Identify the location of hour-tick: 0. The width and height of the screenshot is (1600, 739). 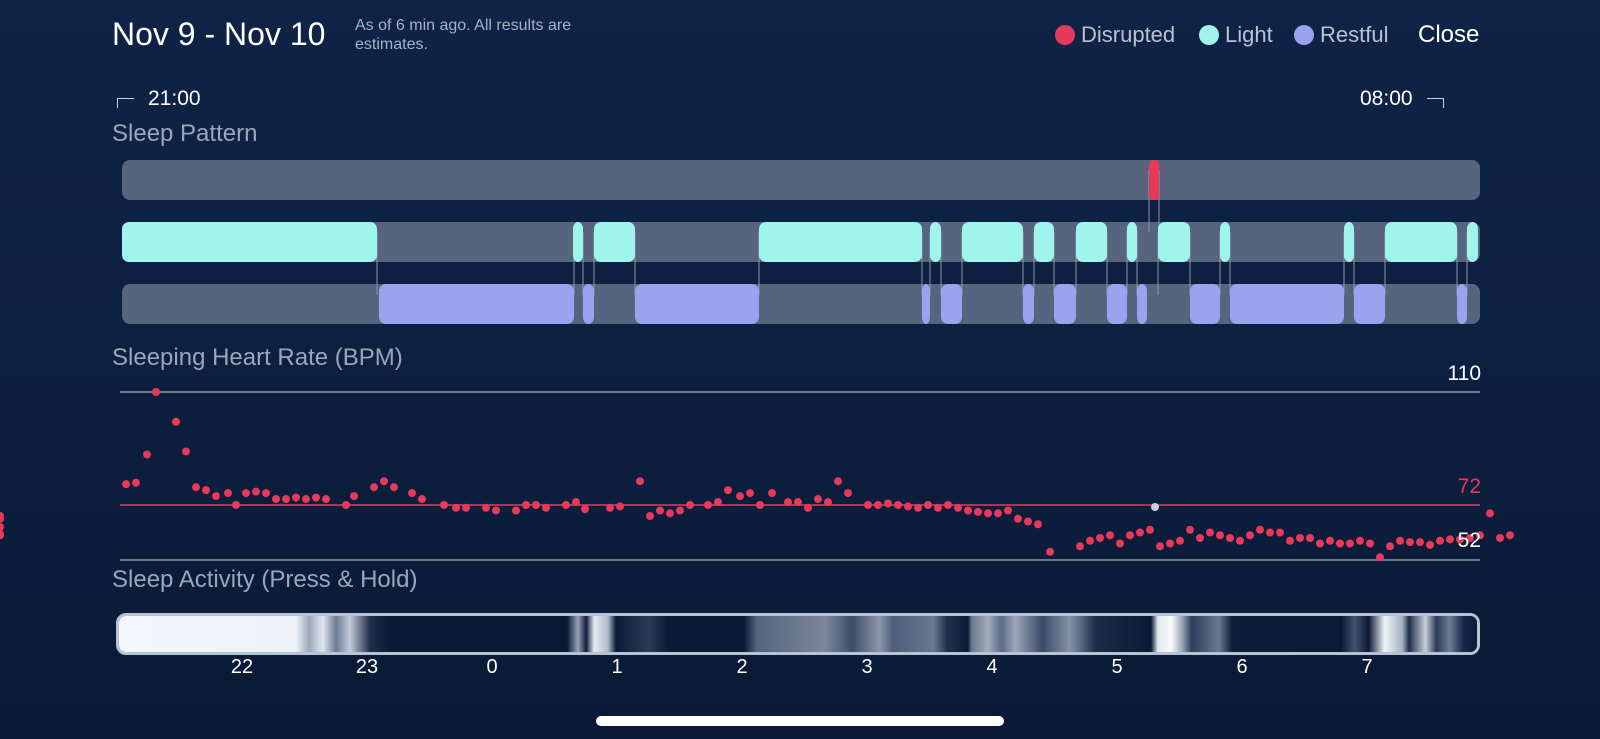
(492, 667).